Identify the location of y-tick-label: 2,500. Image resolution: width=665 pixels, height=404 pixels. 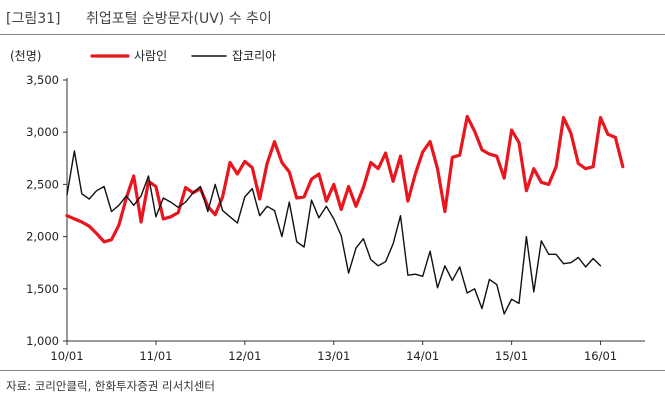
(42, 184).